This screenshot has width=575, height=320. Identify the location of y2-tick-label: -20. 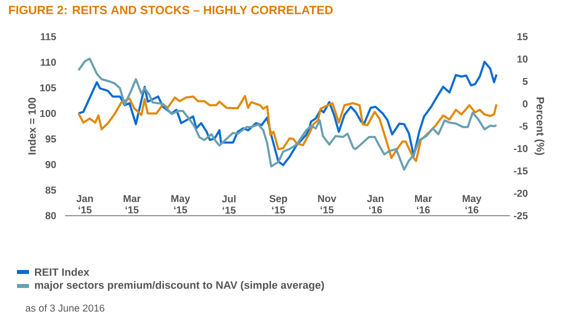
(521, 193).